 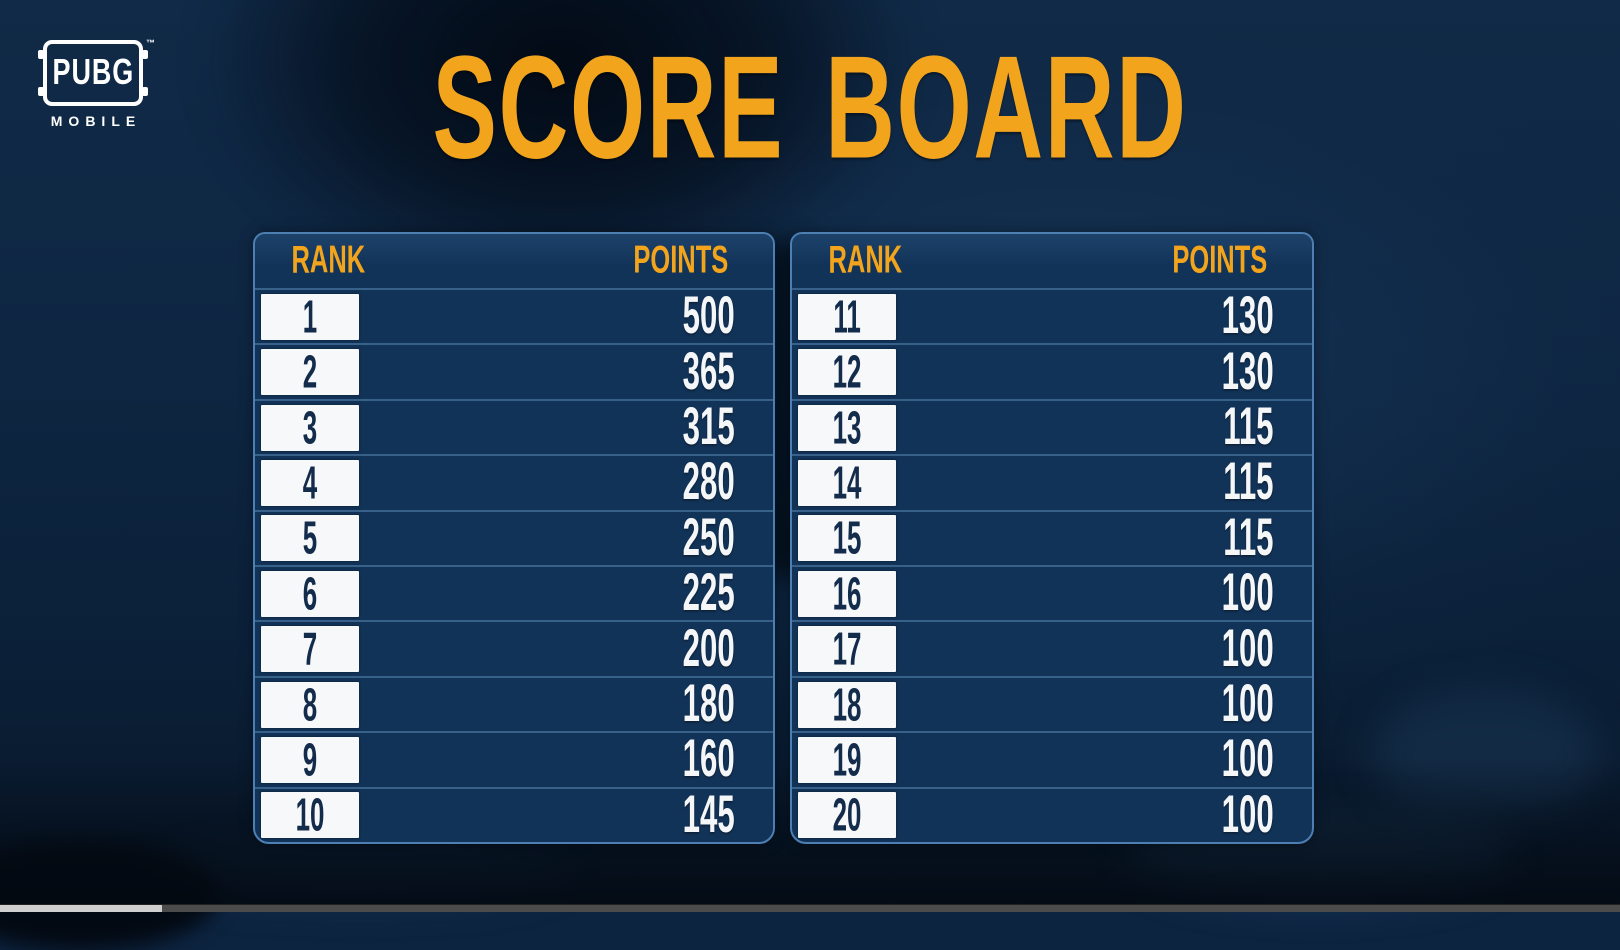 What do you see at coordinates (708, 814) in the screenshot?
I see `points-cell: 145` at bounding box center [708, 814].